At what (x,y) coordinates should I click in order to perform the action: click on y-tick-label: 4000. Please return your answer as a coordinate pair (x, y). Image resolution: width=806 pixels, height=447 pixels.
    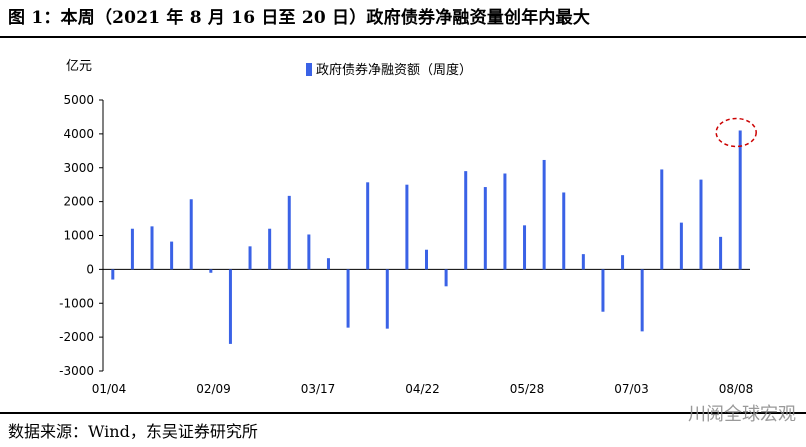
    Looking at the image, I should click on (78, 134).